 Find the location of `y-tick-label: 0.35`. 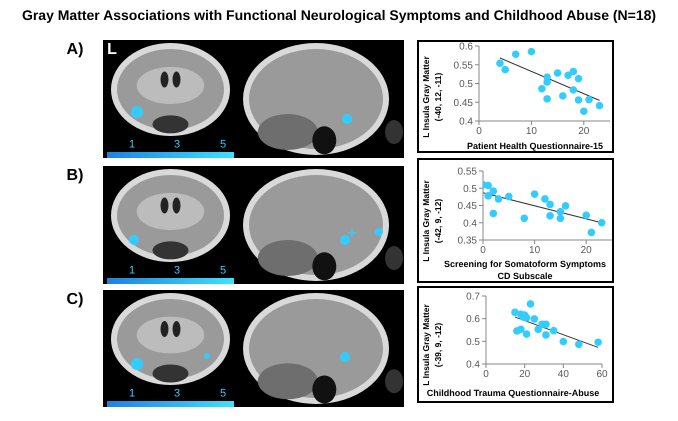

y-tick-label: 0.35 is located at coordinates (468, 241).